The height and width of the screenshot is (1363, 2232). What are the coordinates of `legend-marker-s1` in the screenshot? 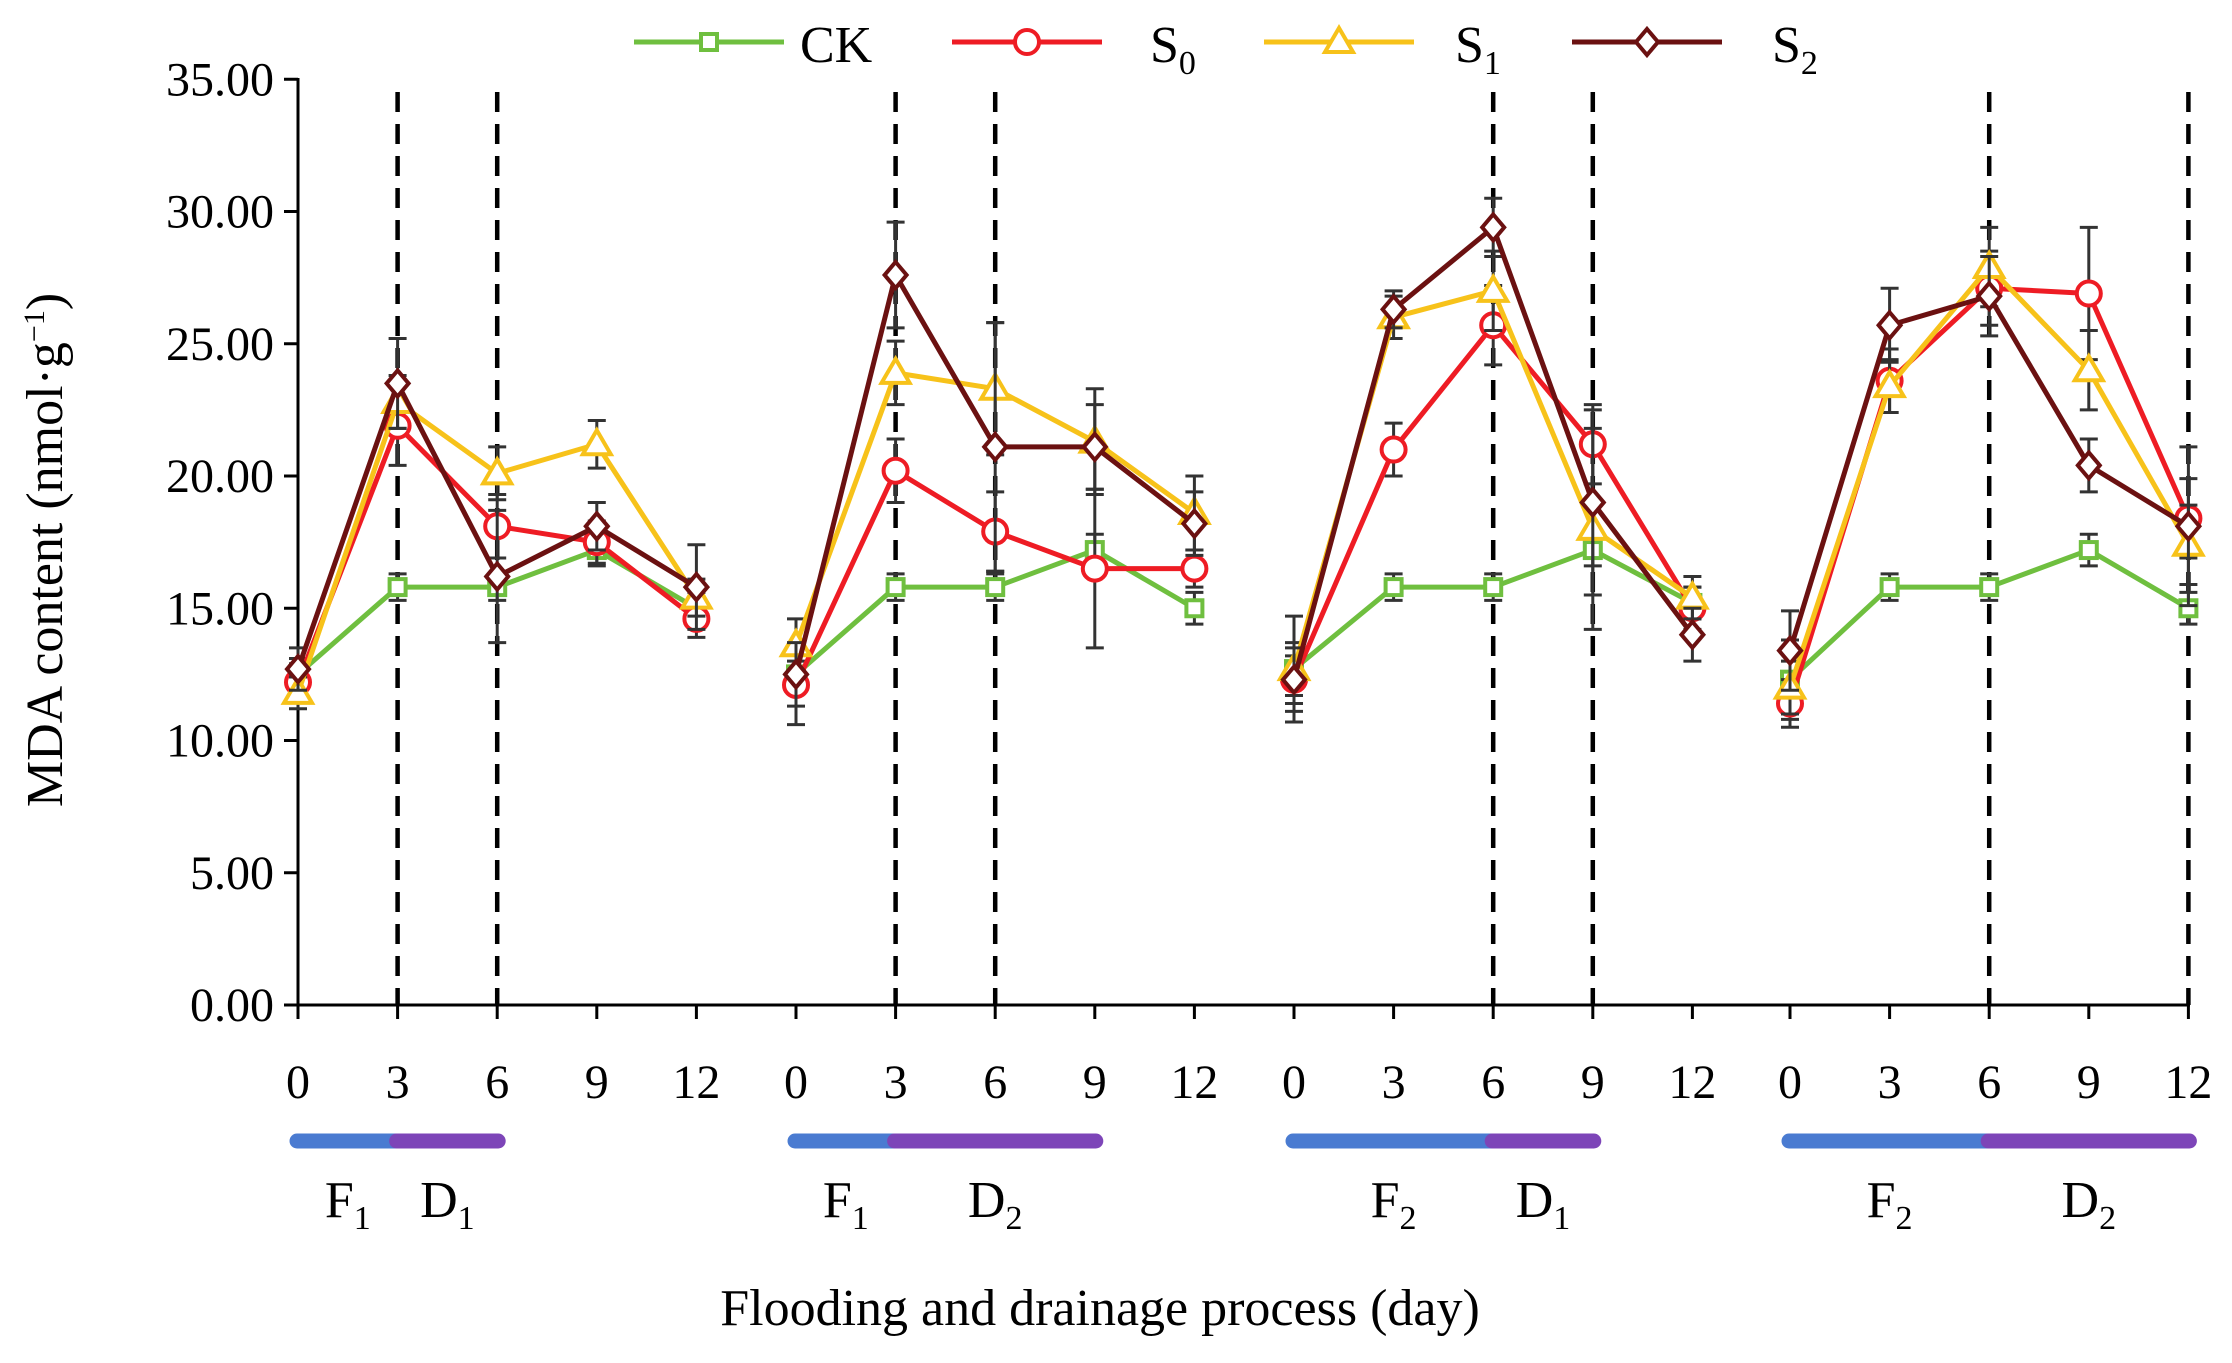 It's located at (1339, 39).